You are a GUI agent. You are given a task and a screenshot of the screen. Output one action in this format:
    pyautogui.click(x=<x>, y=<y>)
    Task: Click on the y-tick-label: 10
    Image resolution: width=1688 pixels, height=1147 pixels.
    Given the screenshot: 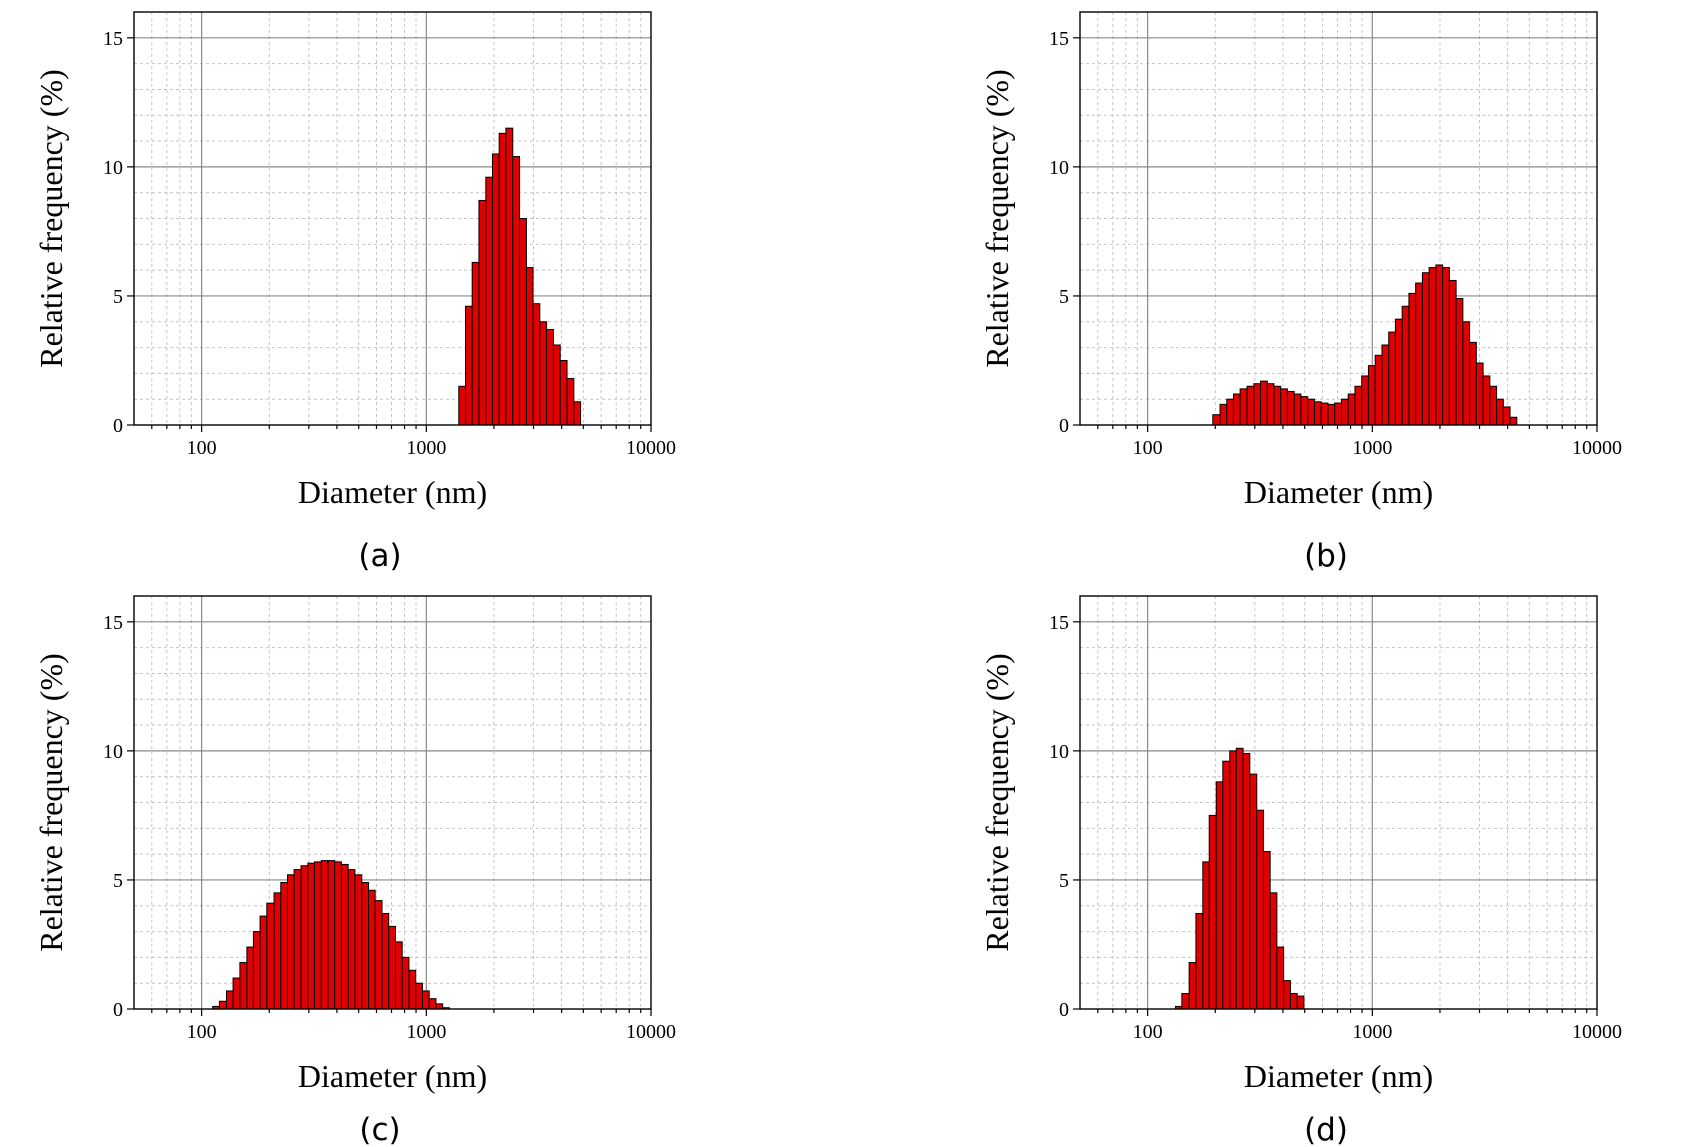 What is the action you would take?
    pyautogui.click(x=113, y=752)
    